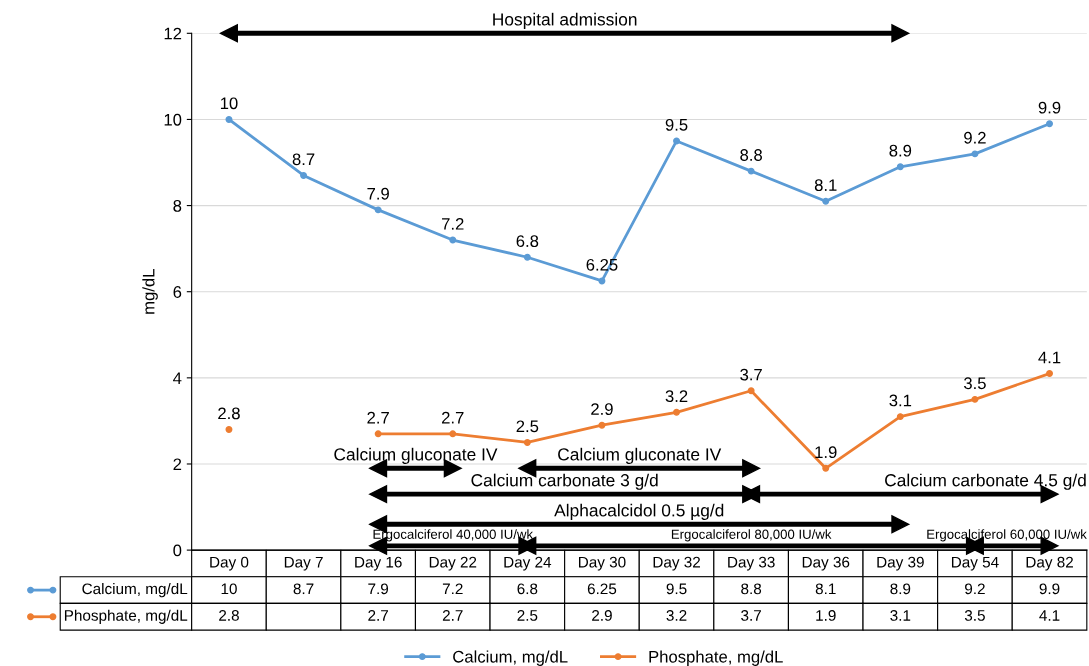 This screenshot has height=666, width=1089. I want to click on data-label: 1.9, so click(826, 615).